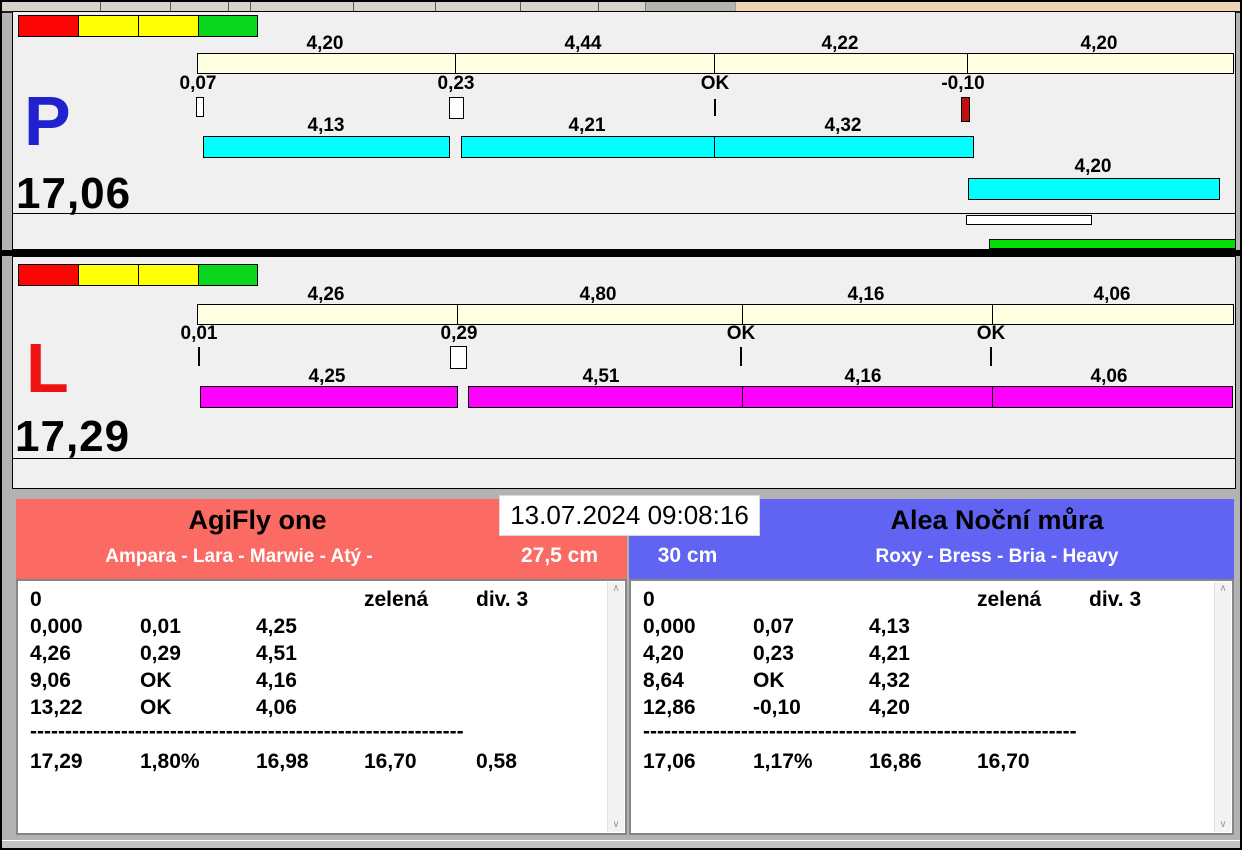 The image size is (1242, 850). Describe the element at coordinates (687, 555) in the screenshot. I see `right-team-height: 30 cm` at that location.